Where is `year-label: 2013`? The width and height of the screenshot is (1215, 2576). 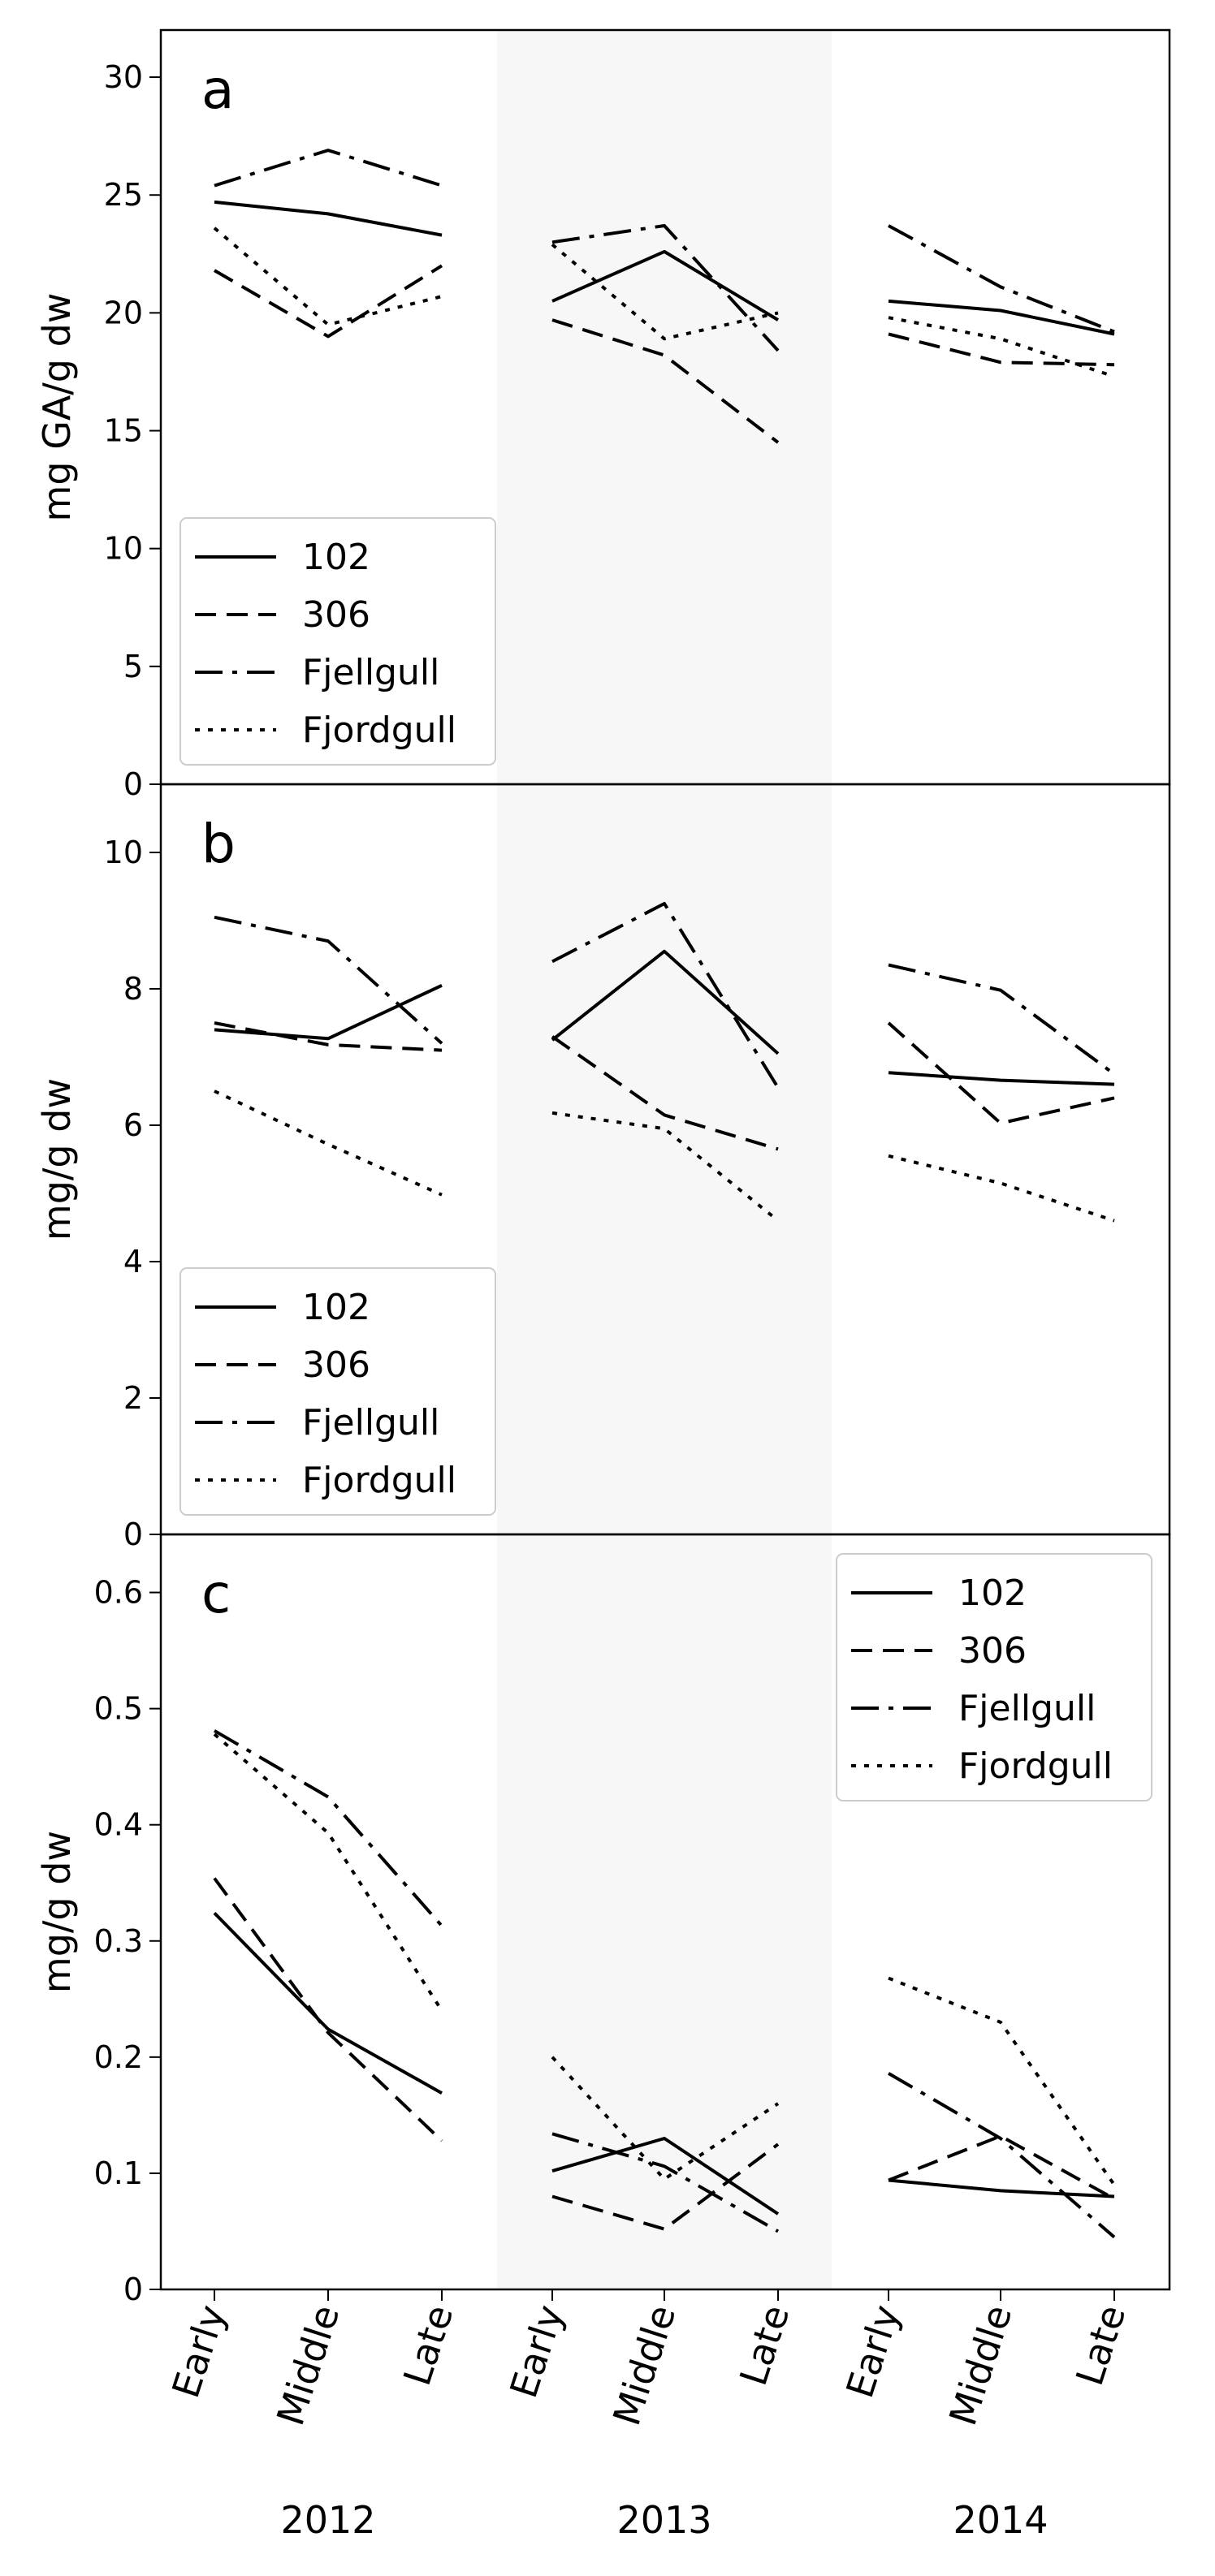
year-label: 2013 is located at coordinates (663, 2520).